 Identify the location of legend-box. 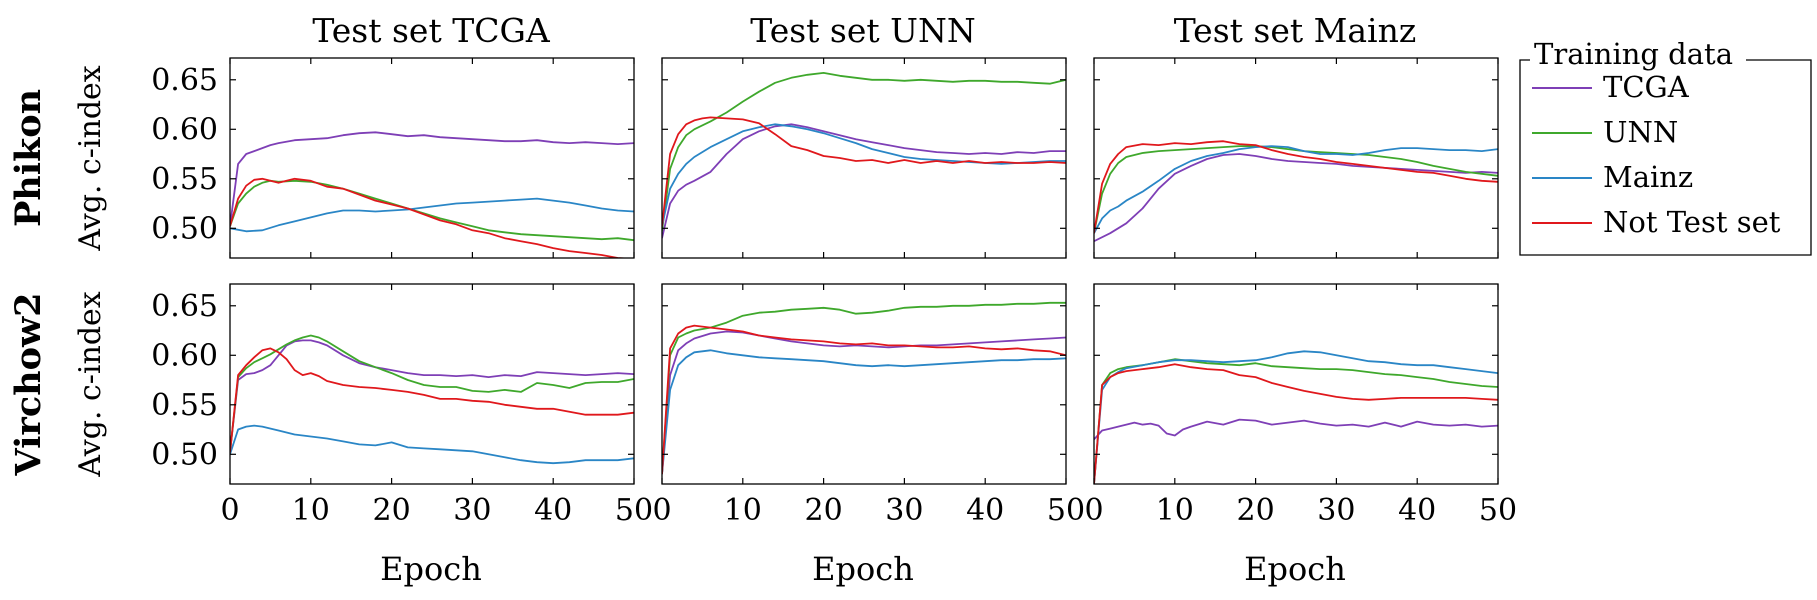
(1665, 157).